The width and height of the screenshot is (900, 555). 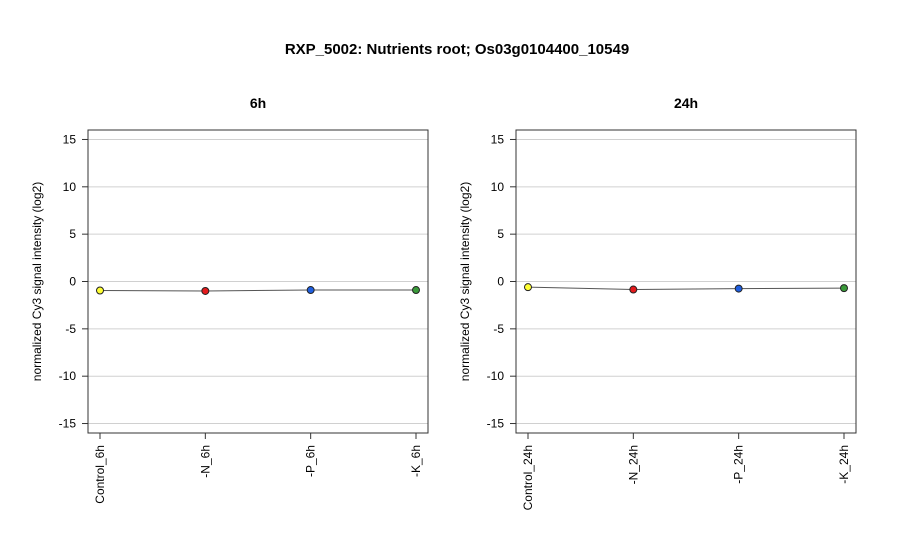 What do you see at coordinates (100, 474) in the screenshot?
I see `x-tick-label: Control_6h` at bounding box center [100, 474].